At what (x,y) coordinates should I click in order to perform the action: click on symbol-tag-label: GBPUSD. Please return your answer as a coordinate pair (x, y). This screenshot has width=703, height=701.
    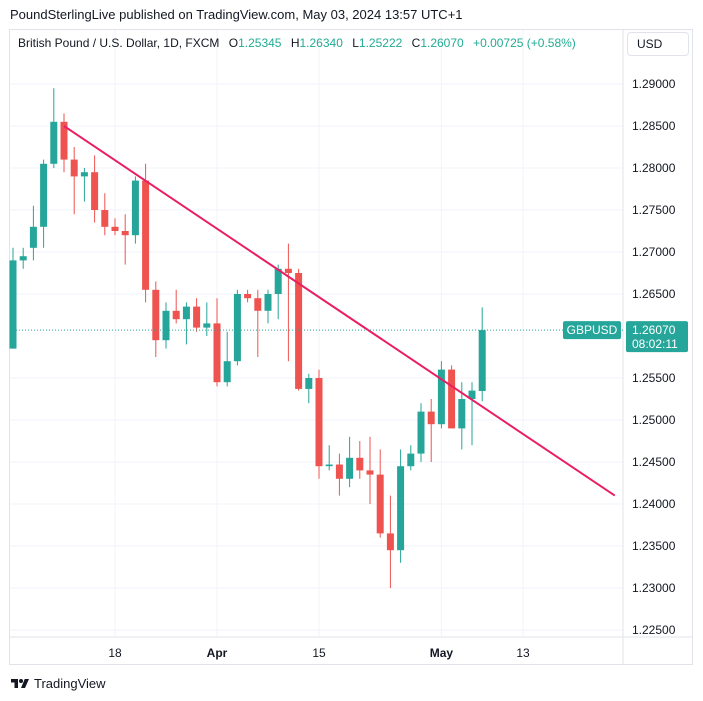
    Looking at the image, I should click on (592, 330).